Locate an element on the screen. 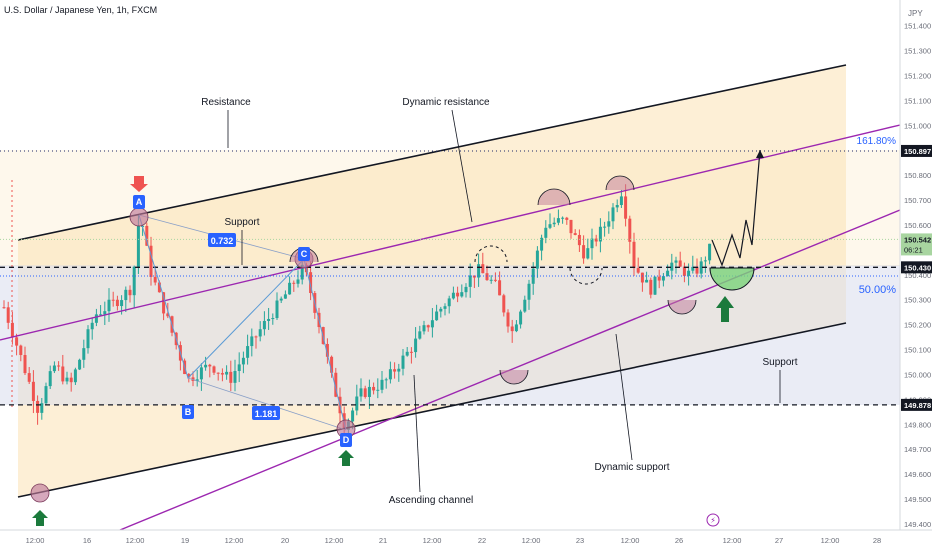  price-tag-countdown: 06:21 is located at coordinates (913, 249).